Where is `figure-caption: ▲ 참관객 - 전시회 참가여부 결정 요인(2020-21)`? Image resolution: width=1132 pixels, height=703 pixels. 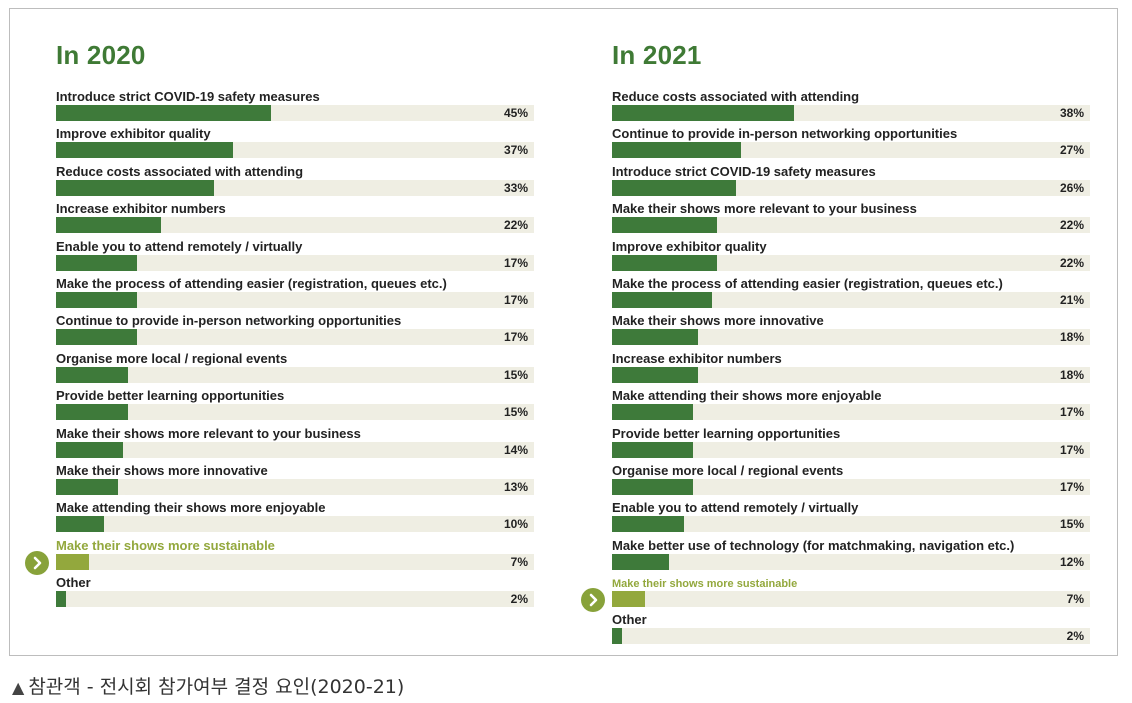
figure-caption: ▲ 참관객 - 전시회 참가여부 결정 요인(2020-21) is located at coordinates (208, 685).